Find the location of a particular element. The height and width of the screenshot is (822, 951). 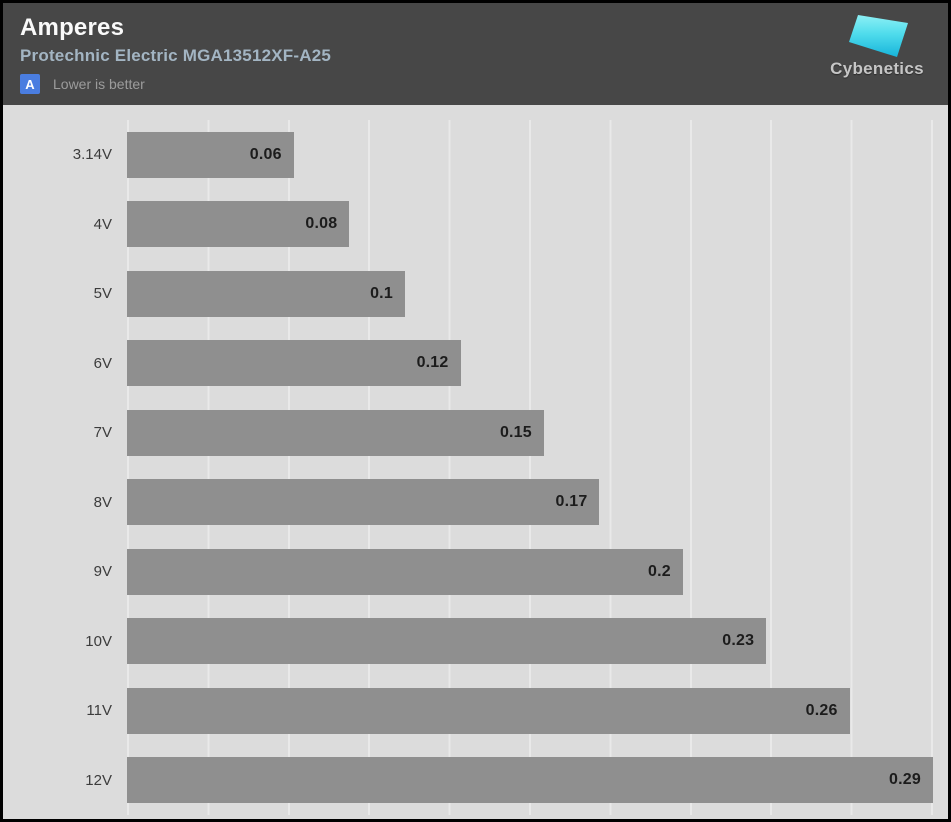

bar: 0.29 is located at coordinates (530, 780).